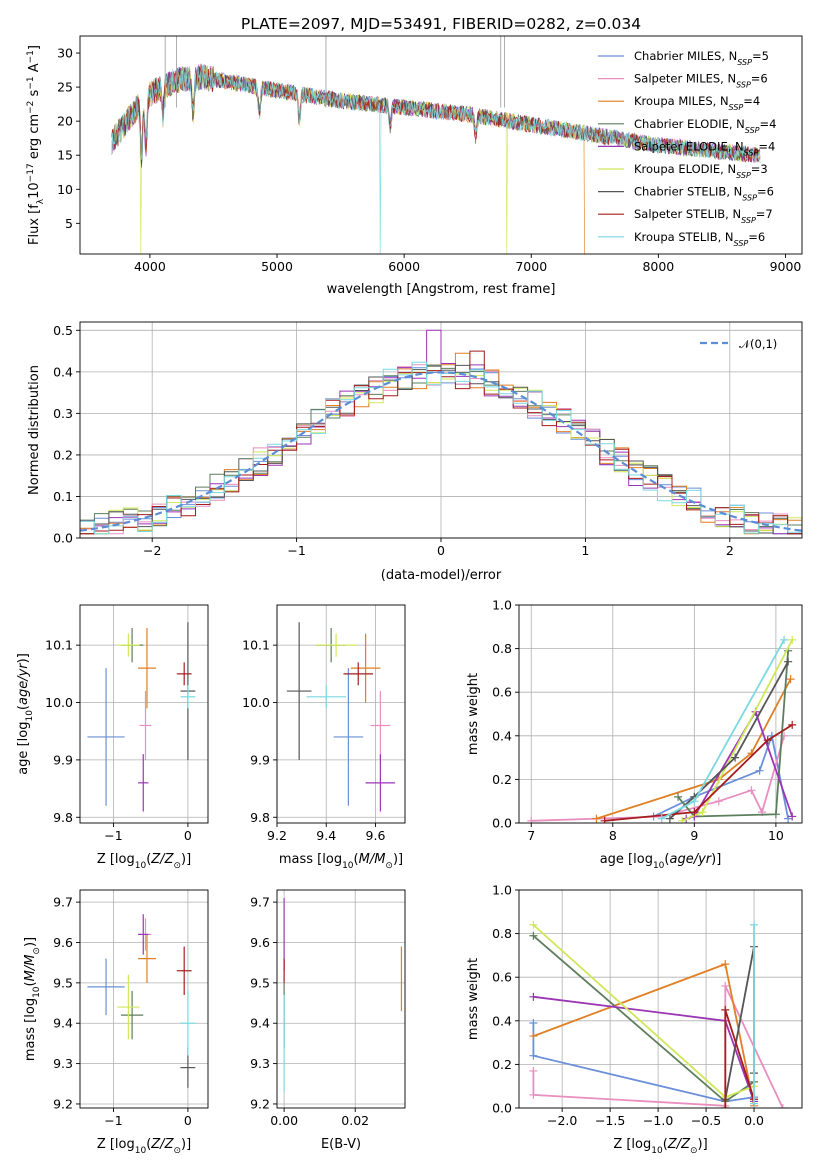  Describe the element at coordinates (758, 344) in the screenshot. I see `legend-label-normal: 𝒩(0,1)` at that location.